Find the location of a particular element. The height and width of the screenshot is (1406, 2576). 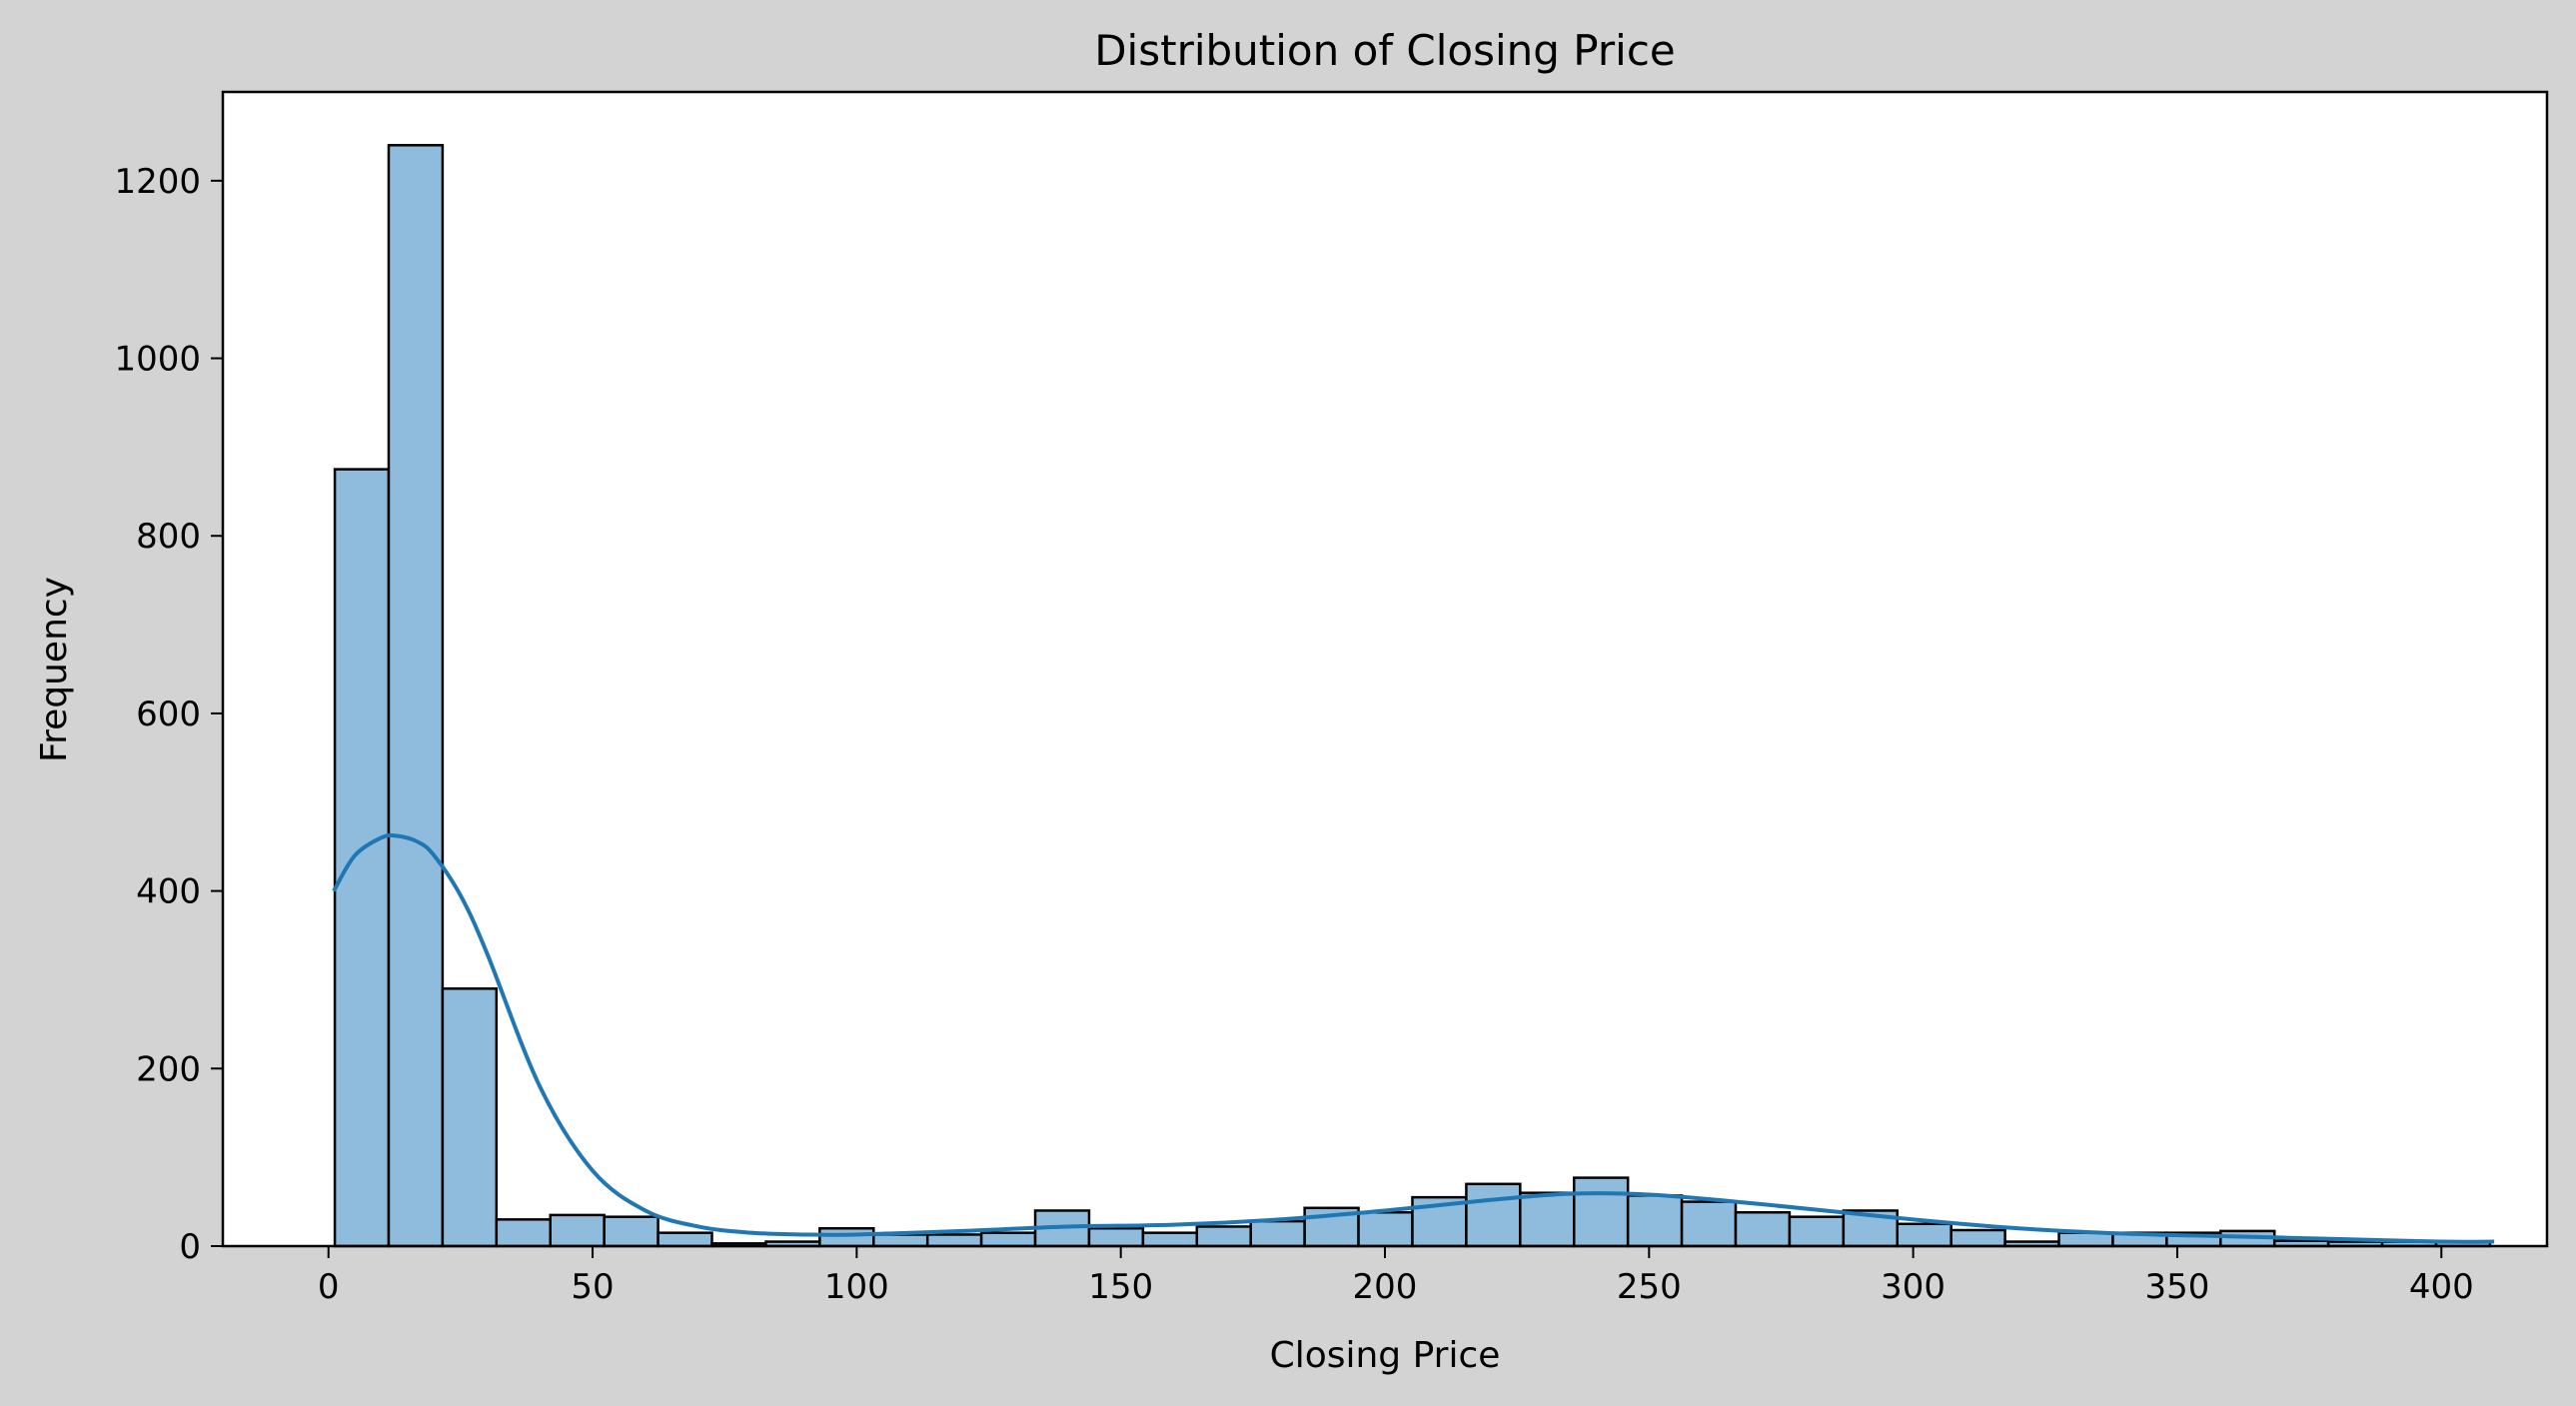

y-axis: 0 200 400 600 800 1000 1200 is located at coordinates (168, 715).